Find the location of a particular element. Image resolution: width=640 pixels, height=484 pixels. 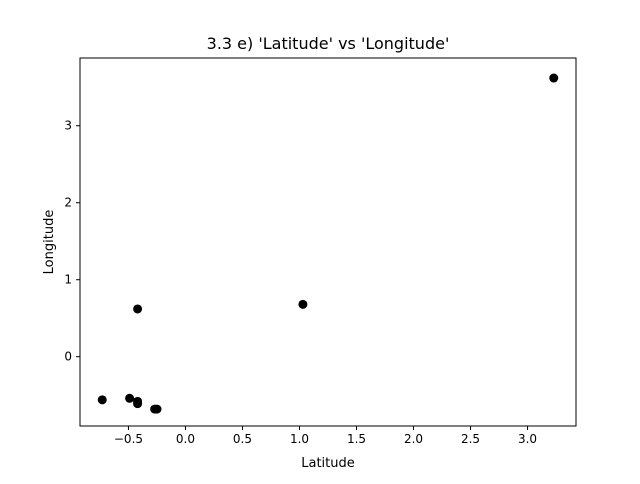

y-tick-label-2: 2 is located at coordinates (68, 203).